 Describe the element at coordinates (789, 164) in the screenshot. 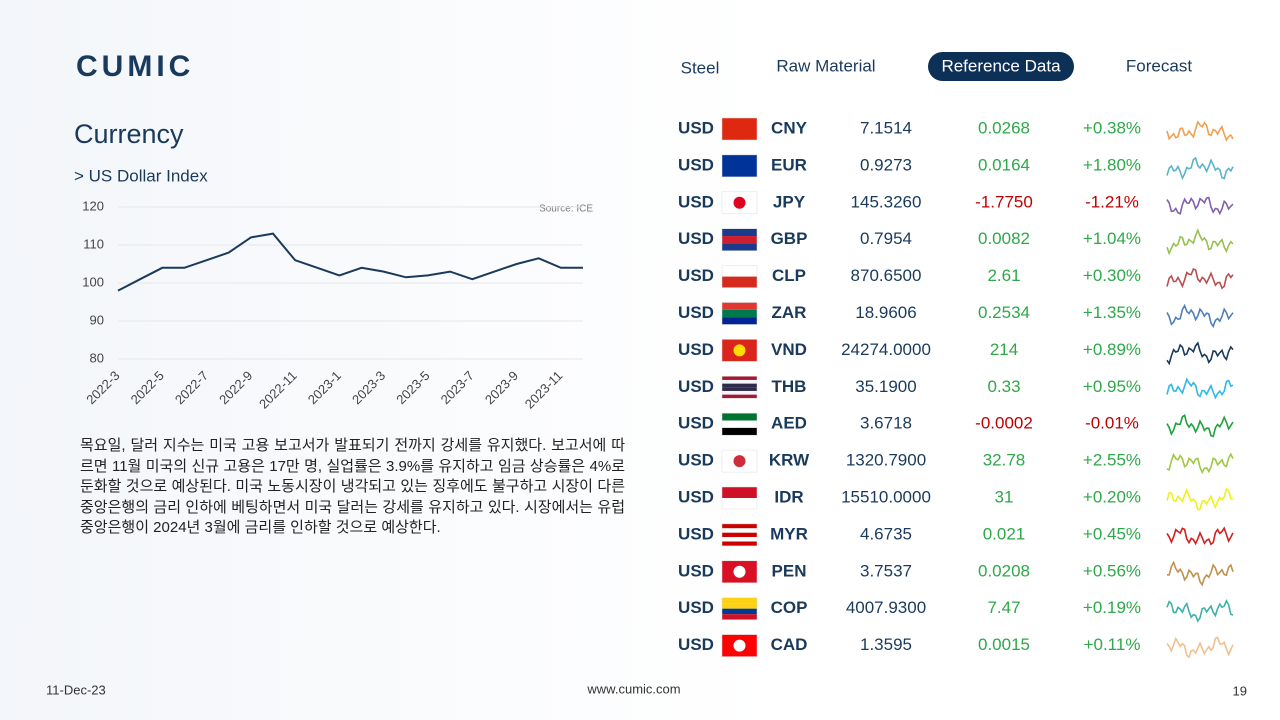

I see `currency-code: EUR` at that location.